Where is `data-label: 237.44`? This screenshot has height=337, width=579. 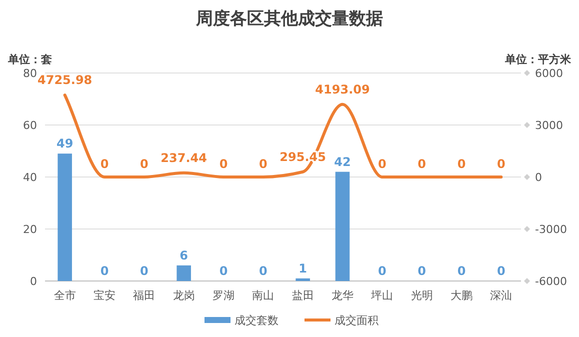
data-label: 237.44 is located at coordinates (183, 157).